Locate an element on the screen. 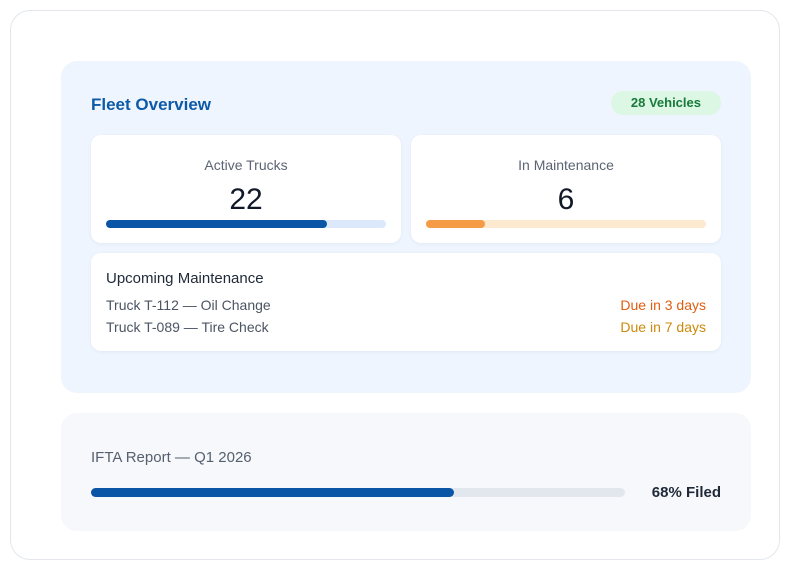 This screenshot has height=571, width=792. active-trucks-progress-track is located at coordinates (246, 224).